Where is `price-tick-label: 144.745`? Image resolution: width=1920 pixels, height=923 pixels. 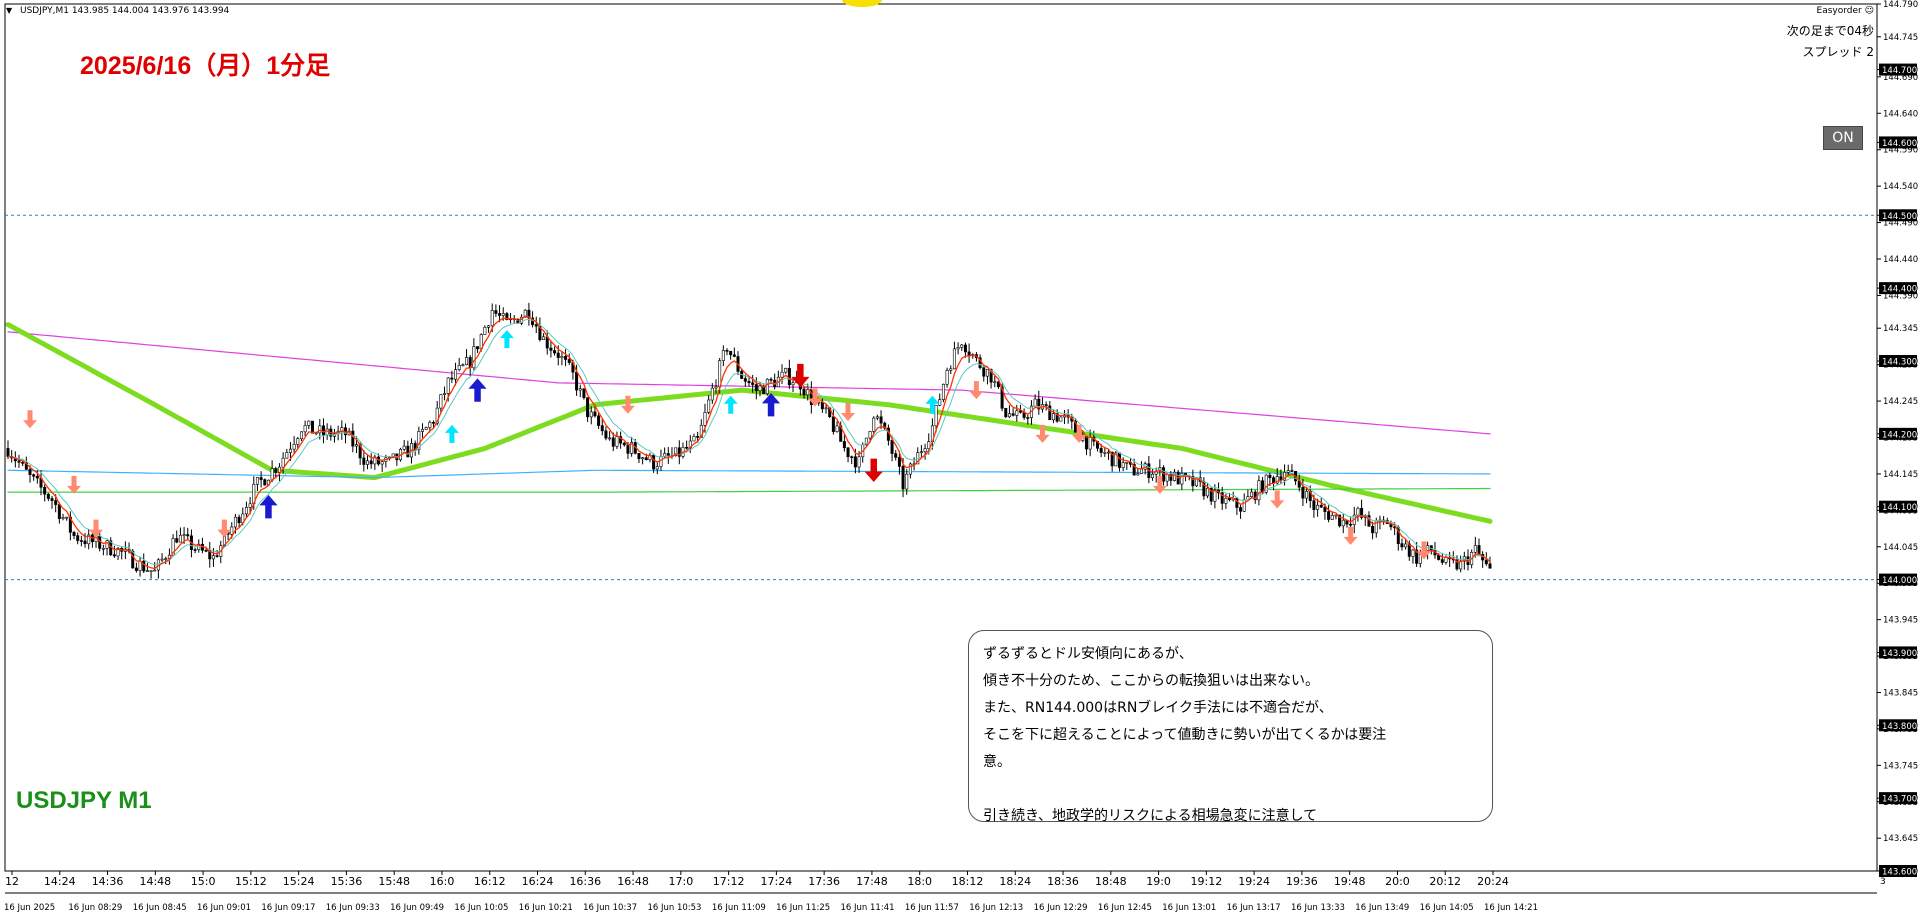
price-tick-label: 144.745 is located at coordinates (1900, 38).